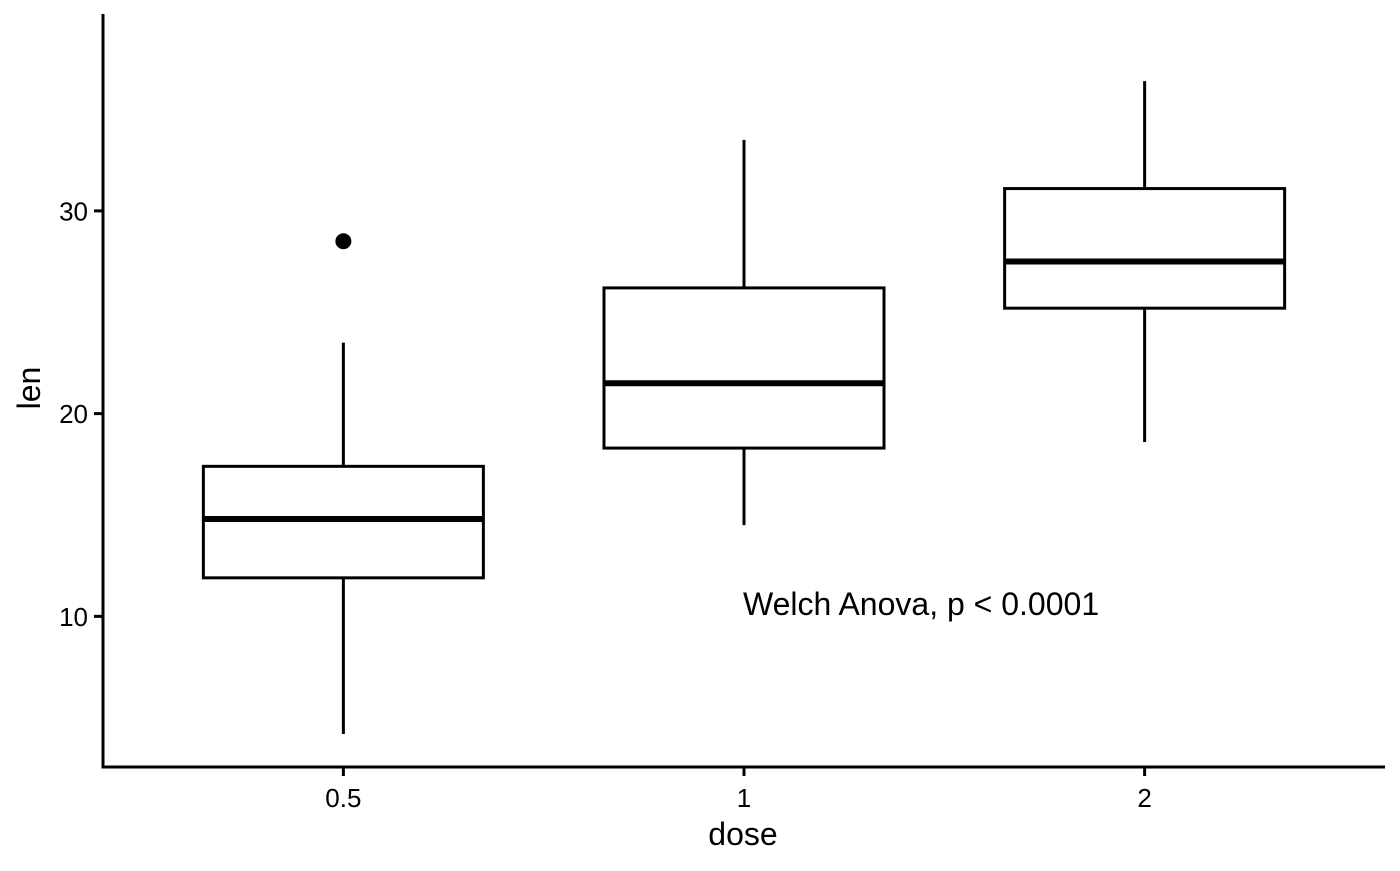 Image resolution: width=1400 pixels, height=871 pixels. Describe the element at coordinates (73, 414) in the screenshot. I see `y-axis-tick-label: 20` at that location.